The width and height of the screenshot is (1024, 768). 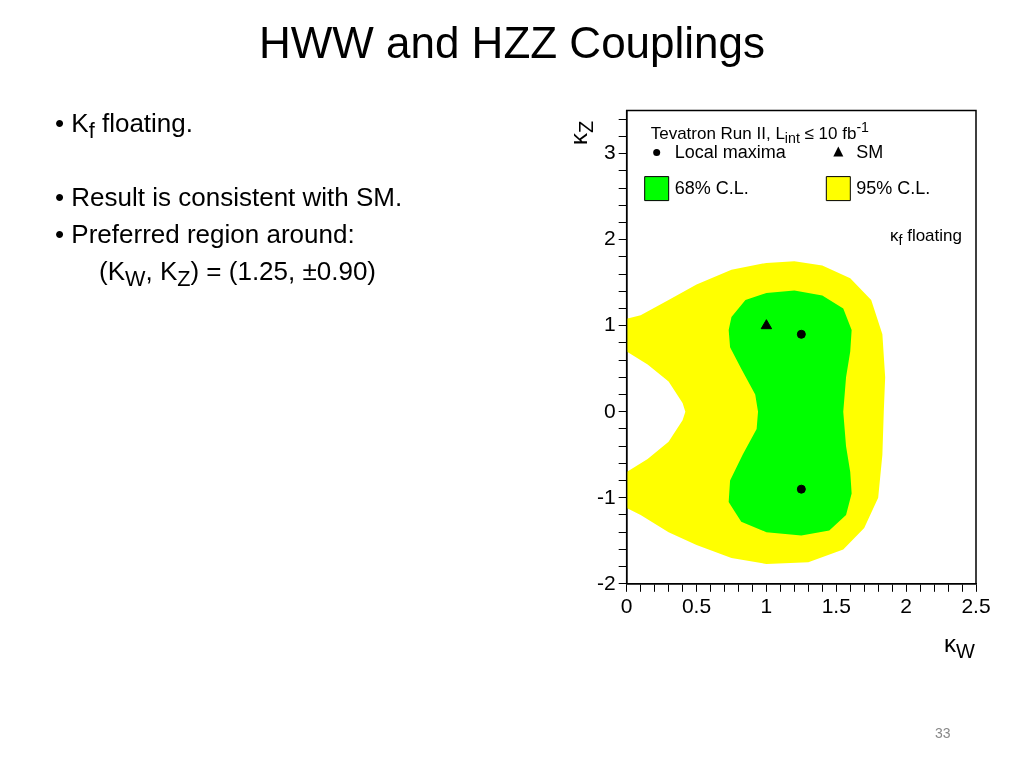 What do you see at coordinates (609, 324) in the screenshot?
I see `y-tick-label: 1` at bounding box center [609, 324].